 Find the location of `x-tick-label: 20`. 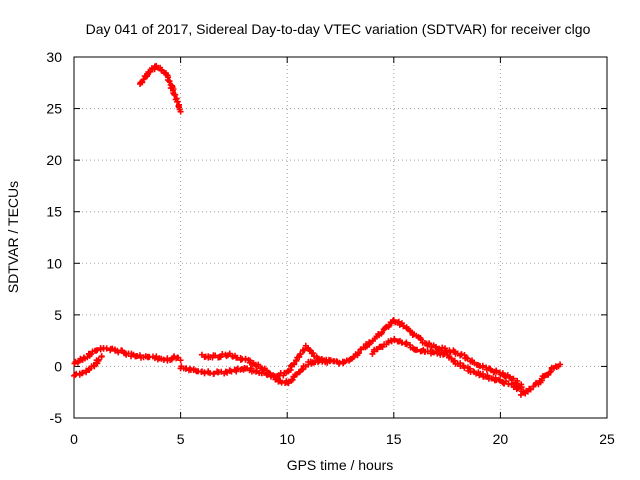

x-tick-label: 20 is located at coordinates (501, 439).